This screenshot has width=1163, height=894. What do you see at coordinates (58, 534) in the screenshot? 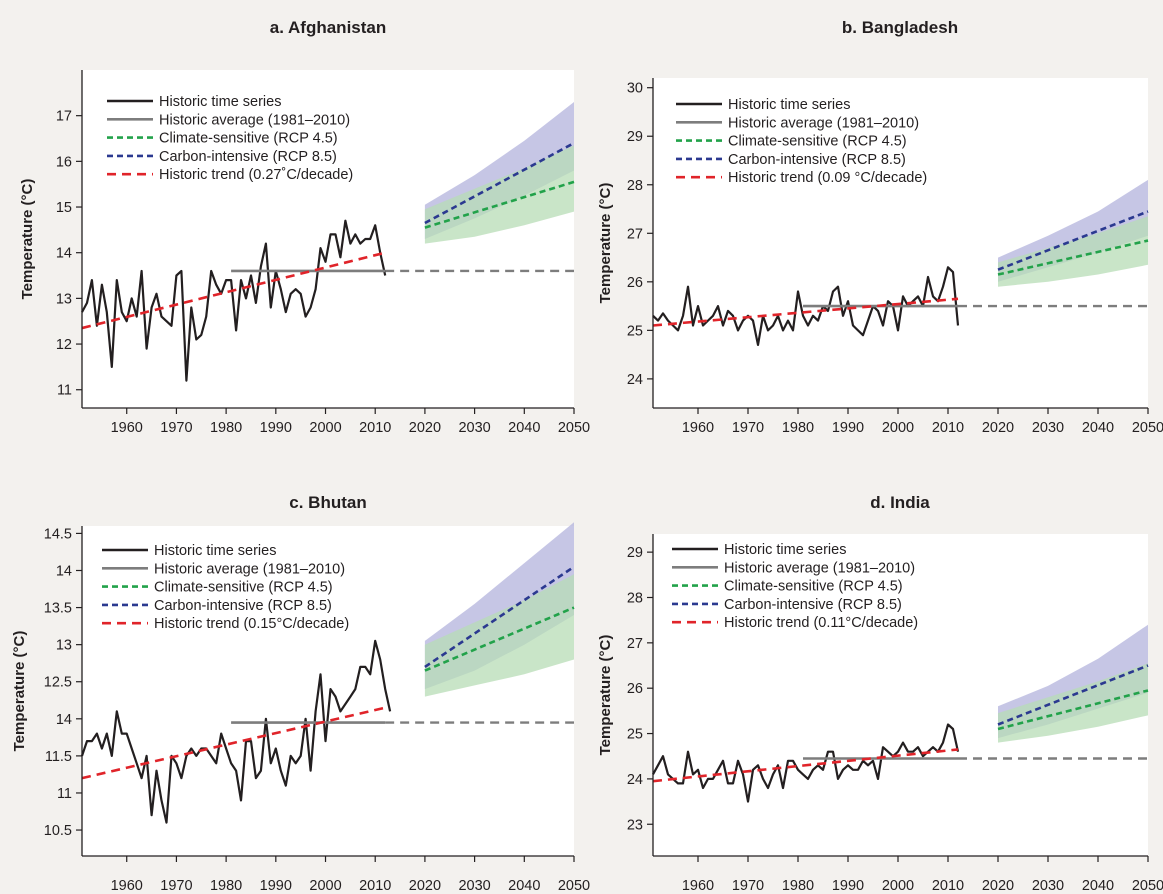
I see `y-tick-label: 14.5` at bounding box center [58, 534].